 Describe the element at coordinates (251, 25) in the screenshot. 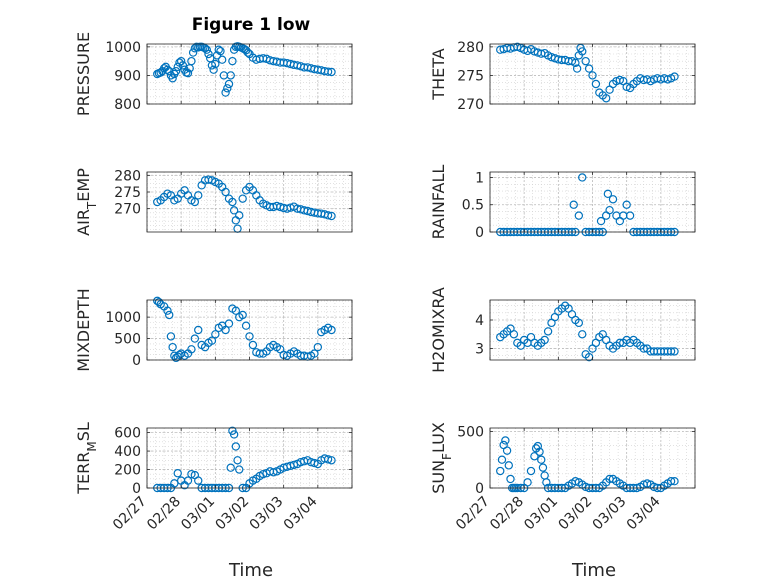

I see `figure-title: Figure 1 low` at that location.